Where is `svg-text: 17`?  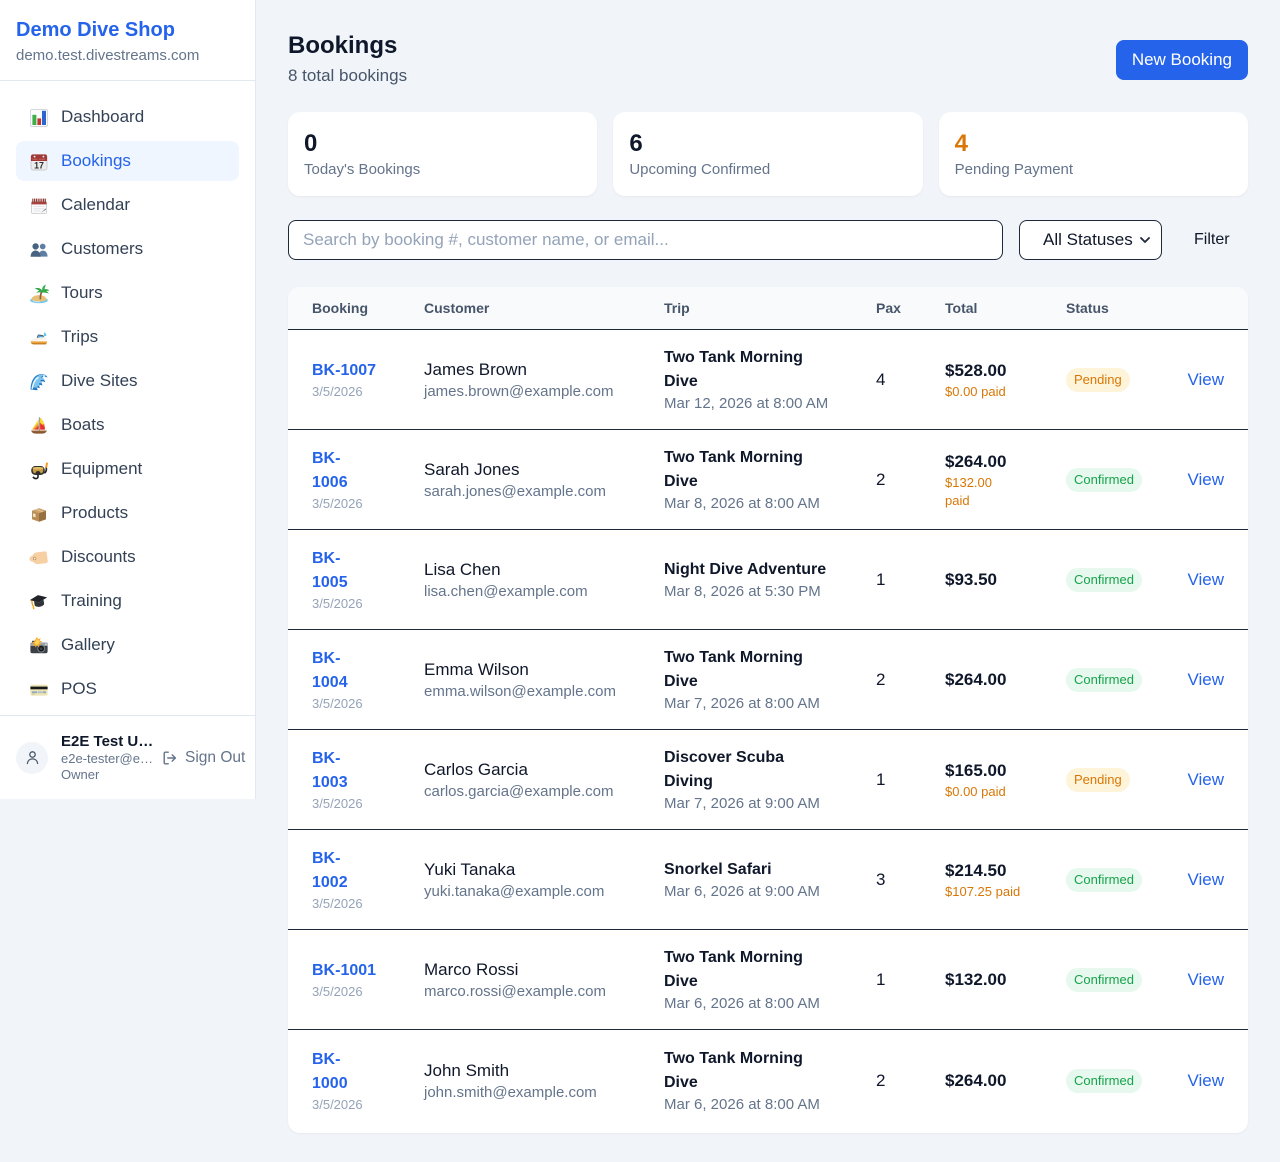
svg-text: 17 is located at coordinates (39, 165).